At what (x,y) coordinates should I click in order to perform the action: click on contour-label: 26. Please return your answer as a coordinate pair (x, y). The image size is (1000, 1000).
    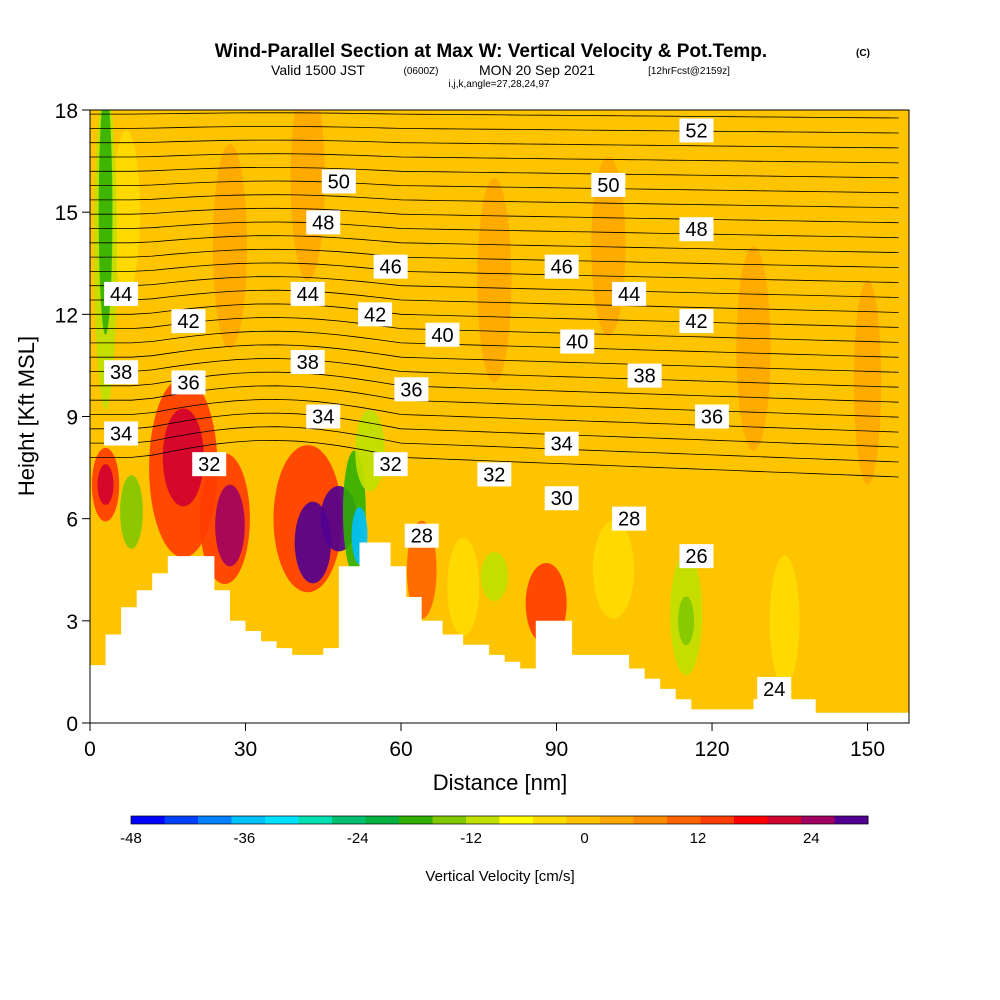
    Looking at the image, I should click on (696, 557).